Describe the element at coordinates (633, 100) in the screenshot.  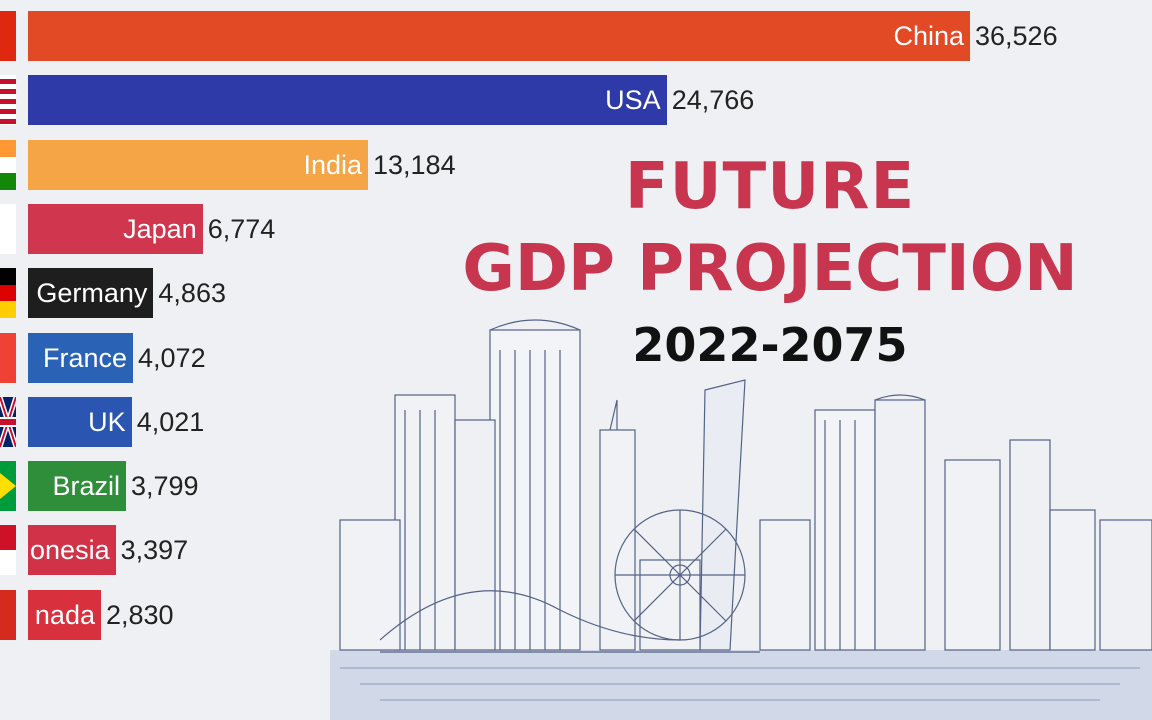
I see `bar-label-usa: USA` at that location.